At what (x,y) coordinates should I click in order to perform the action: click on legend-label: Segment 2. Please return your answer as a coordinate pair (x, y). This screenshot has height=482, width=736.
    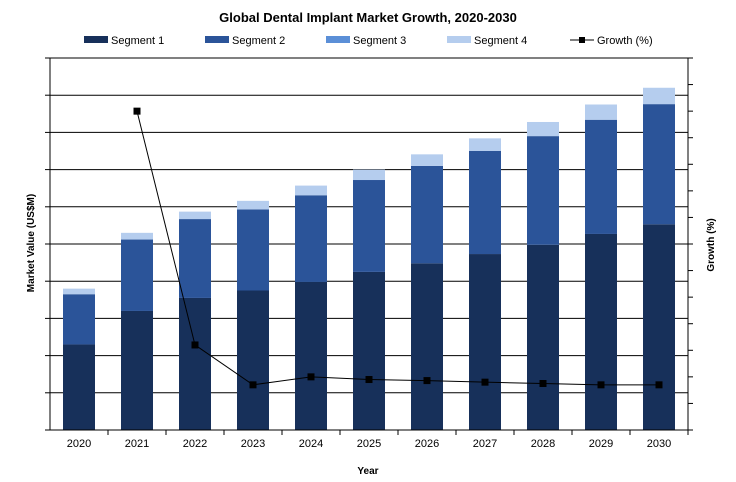
    Looking at the image, I should click on (258, 41).